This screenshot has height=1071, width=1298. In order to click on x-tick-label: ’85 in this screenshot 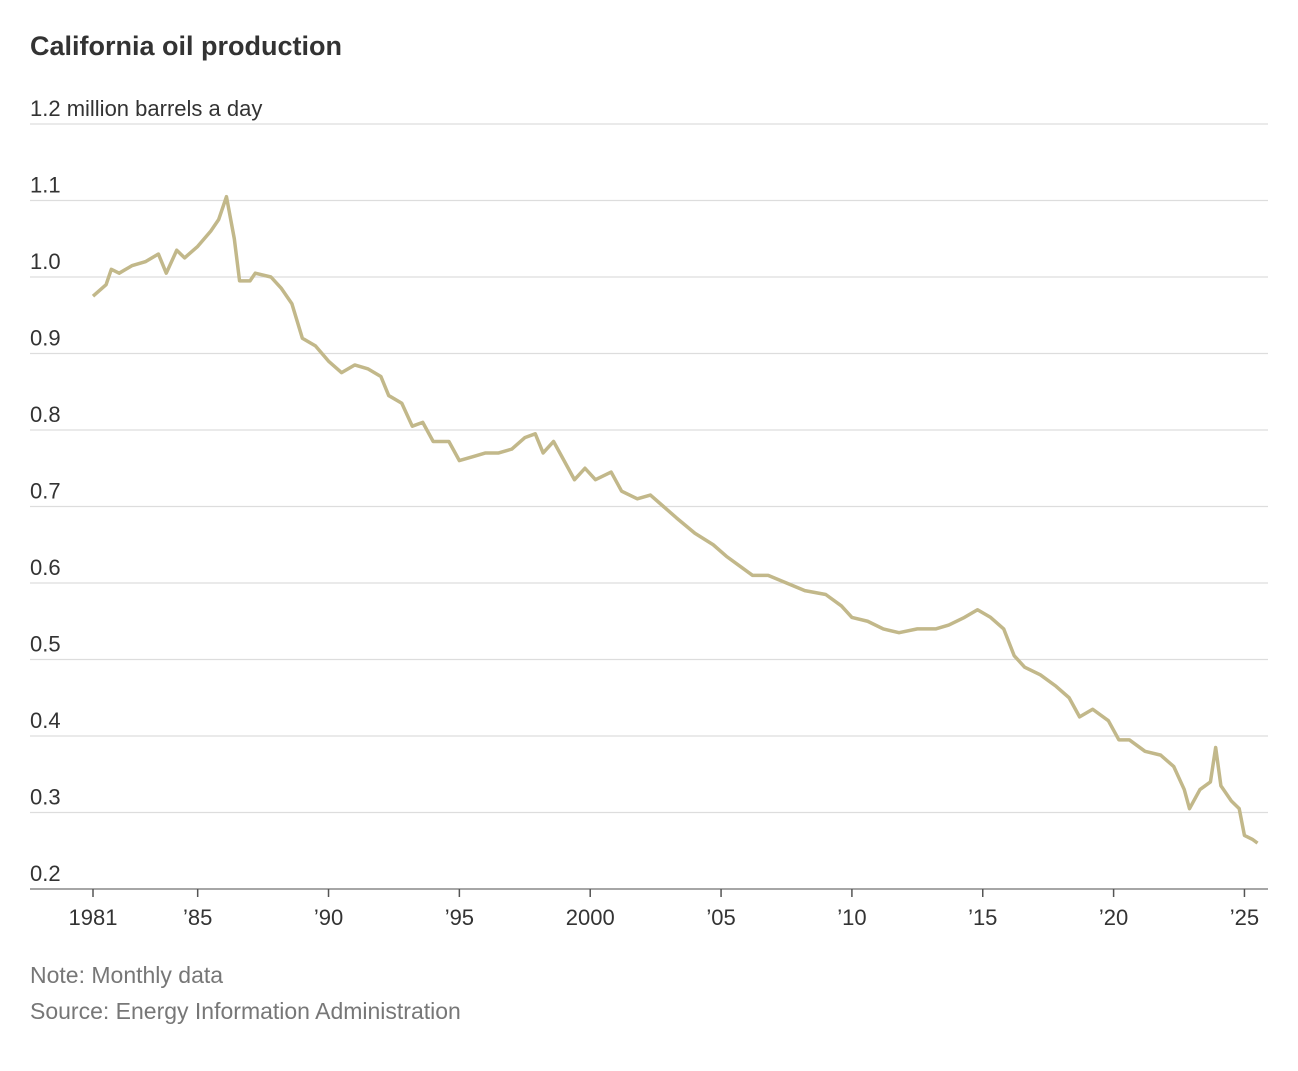, I will do `click(197, 917)`.